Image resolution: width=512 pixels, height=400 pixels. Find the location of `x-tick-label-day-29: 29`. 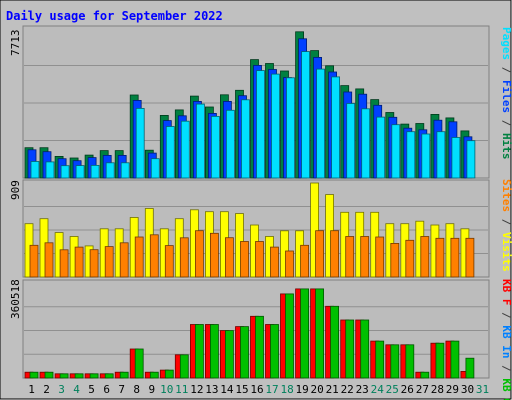

x-tick-label-day-29: 29 is located at coordinates (452, 389).